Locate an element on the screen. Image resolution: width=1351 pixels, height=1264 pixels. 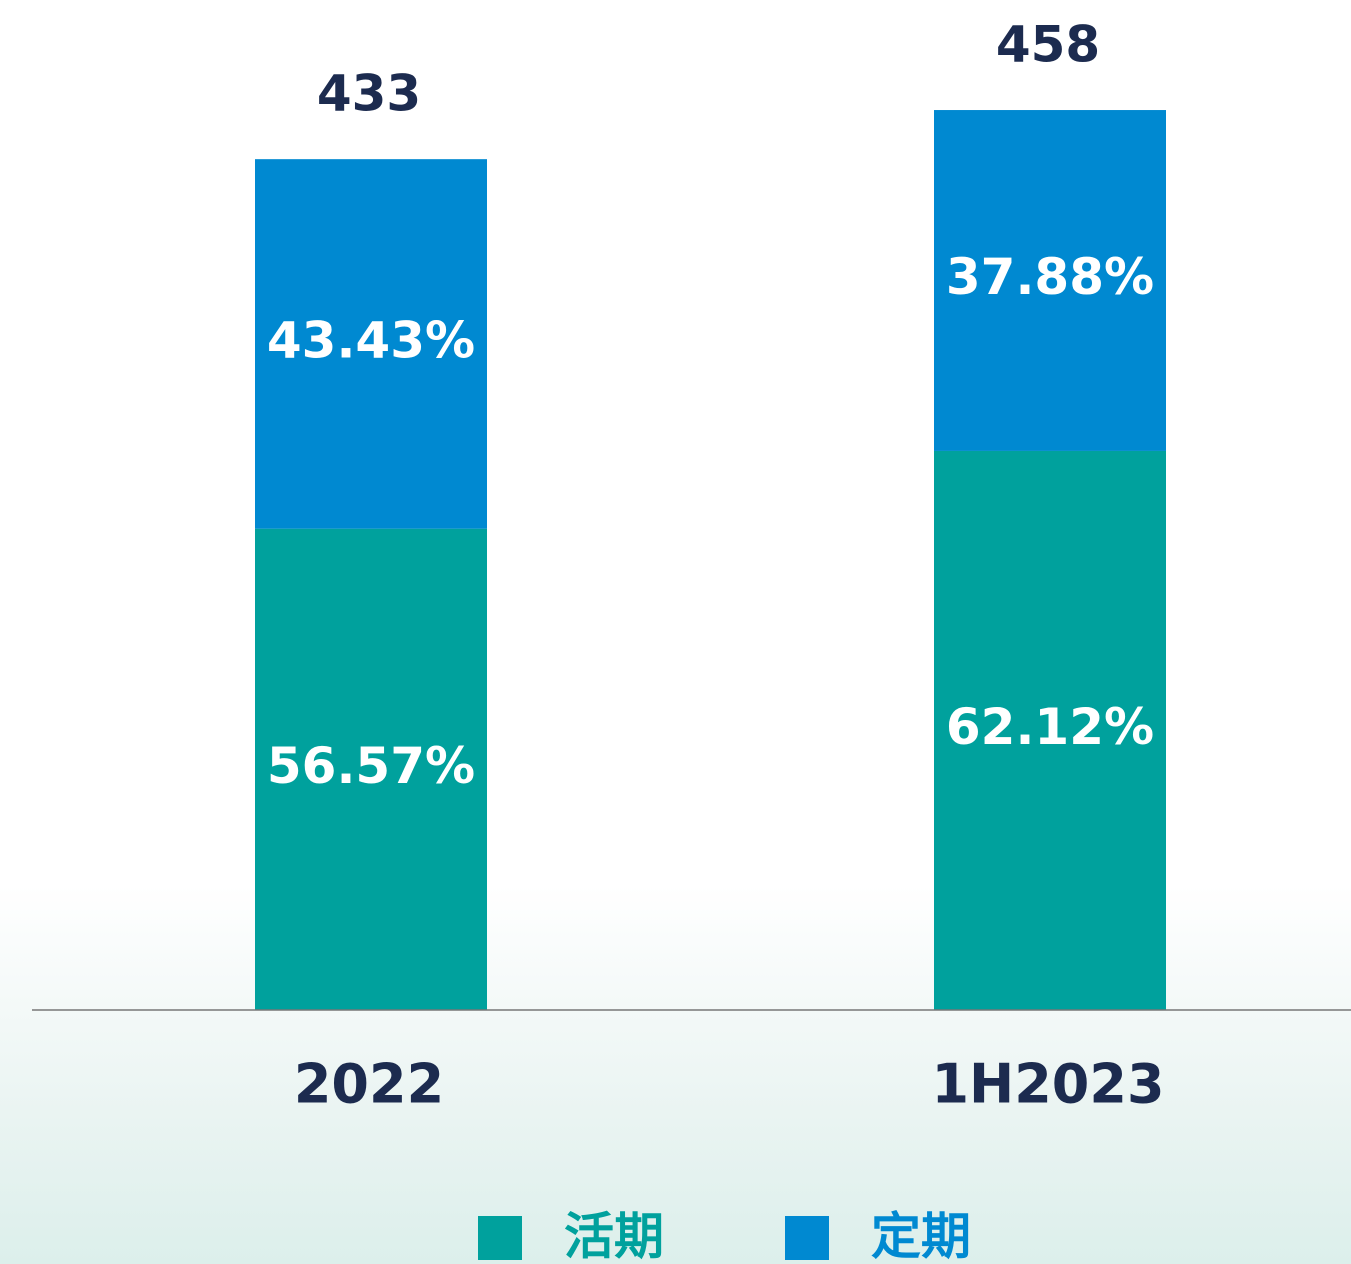
data-label: 37.88% is located at coordinates (1050, 277).